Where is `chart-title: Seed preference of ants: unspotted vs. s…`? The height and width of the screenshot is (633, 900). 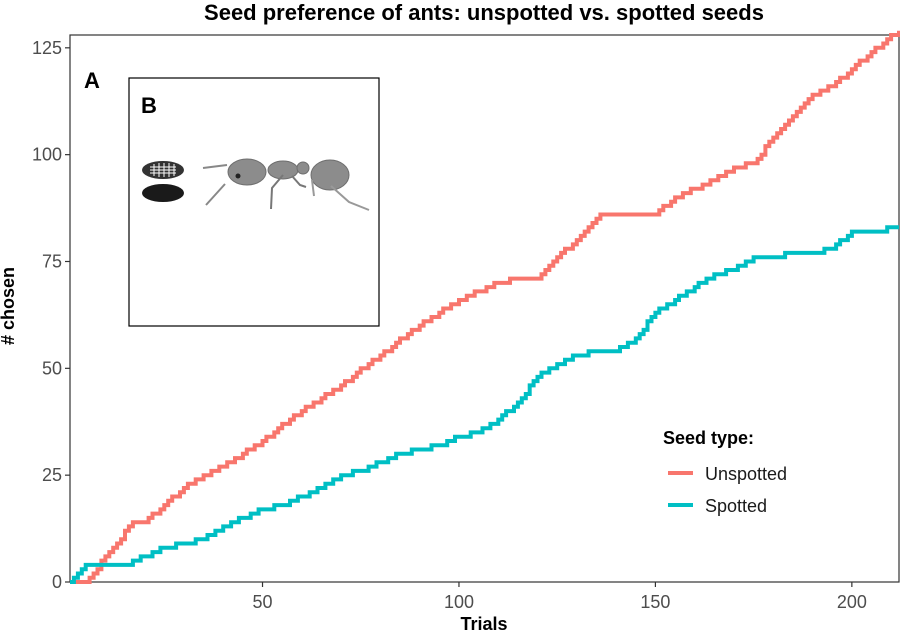 chart-title: Seed preference of ants: unspotted vs. s… is located at coordinates (484, 12).